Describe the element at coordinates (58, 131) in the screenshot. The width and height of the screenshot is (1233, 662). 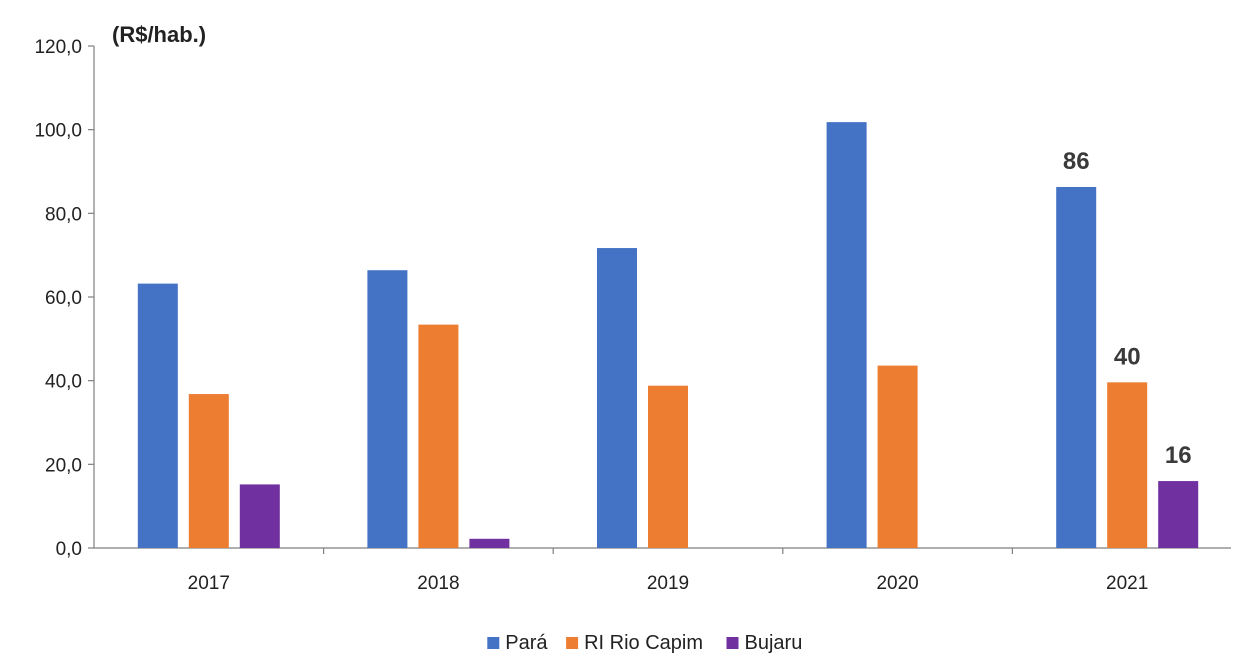
I see `y-tick-label: 100,0` at that location.